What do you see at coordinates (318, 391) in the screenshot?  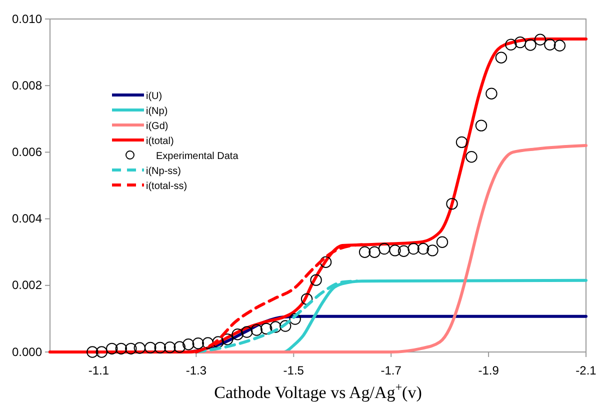 I see `x-axis-title: Cathode Voltage vs Ag/Ag$^{+}$(v)` at bounding box center [318, 391].